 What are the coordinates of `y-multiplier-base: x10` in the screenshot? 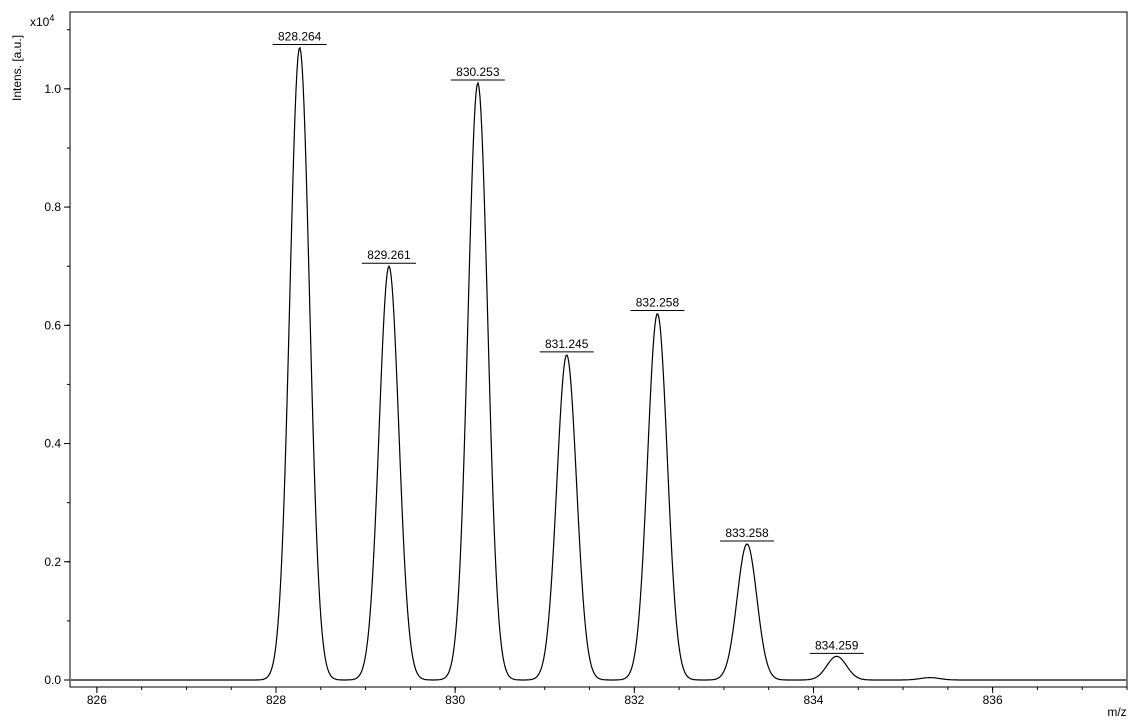 It's located at (40, 22).